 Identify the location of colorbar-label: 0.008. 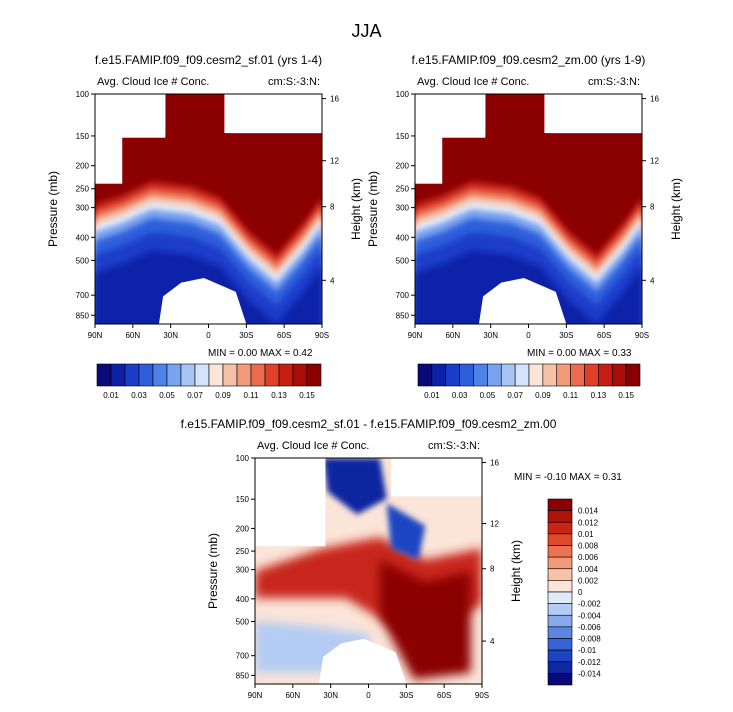
(588, 546).